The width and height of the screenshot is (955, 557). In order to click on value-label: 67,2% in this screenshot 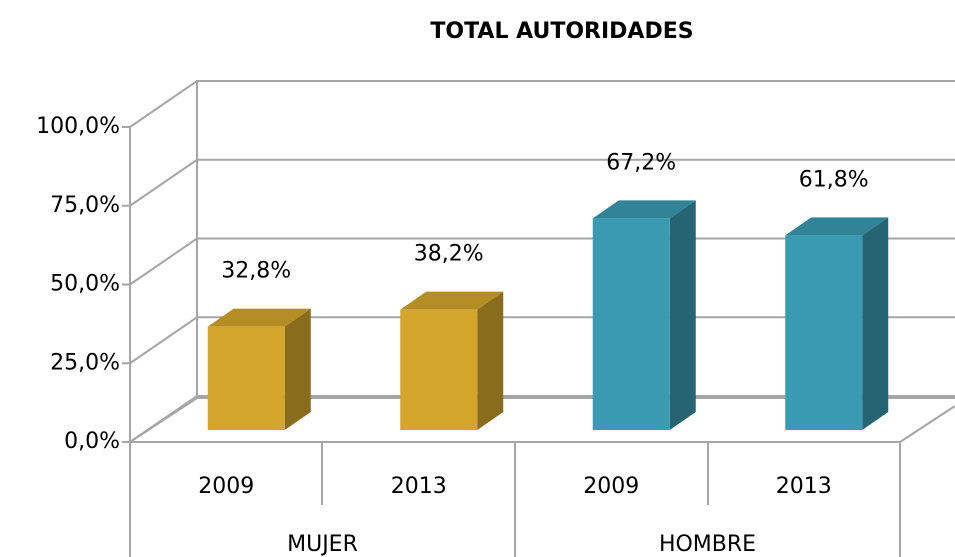, I will do `click(641, 162)`.